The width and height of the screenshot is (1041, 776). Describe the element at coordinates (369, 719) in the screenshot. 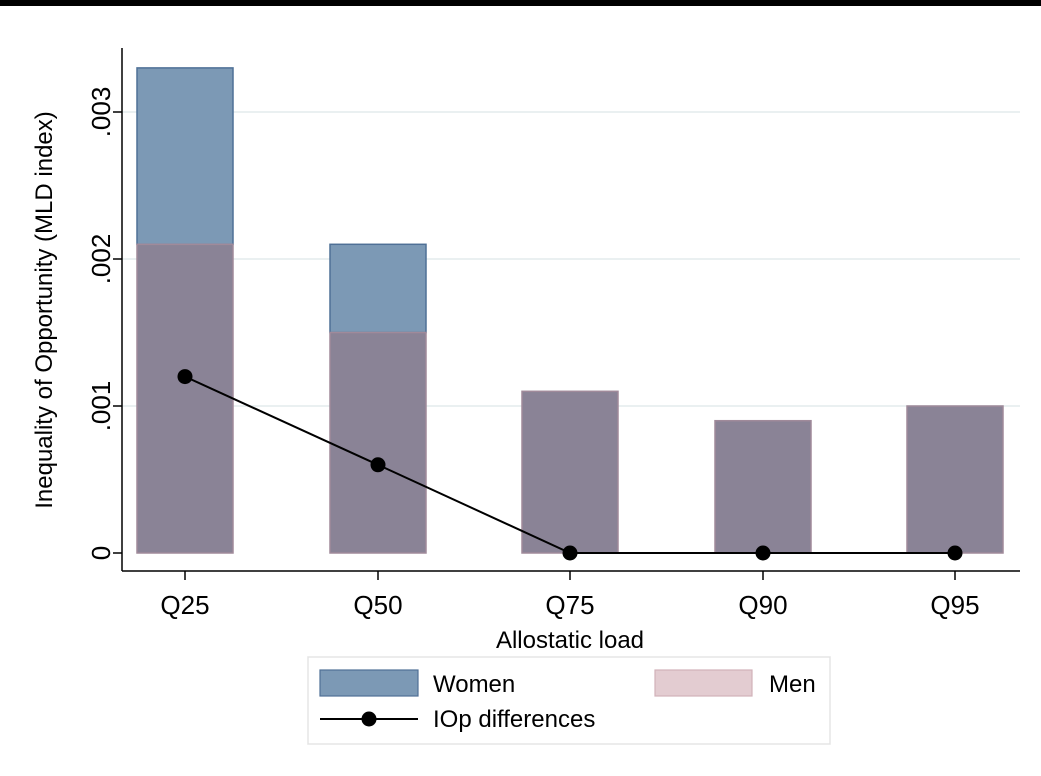

I see `legend-marker-iop` at that location.